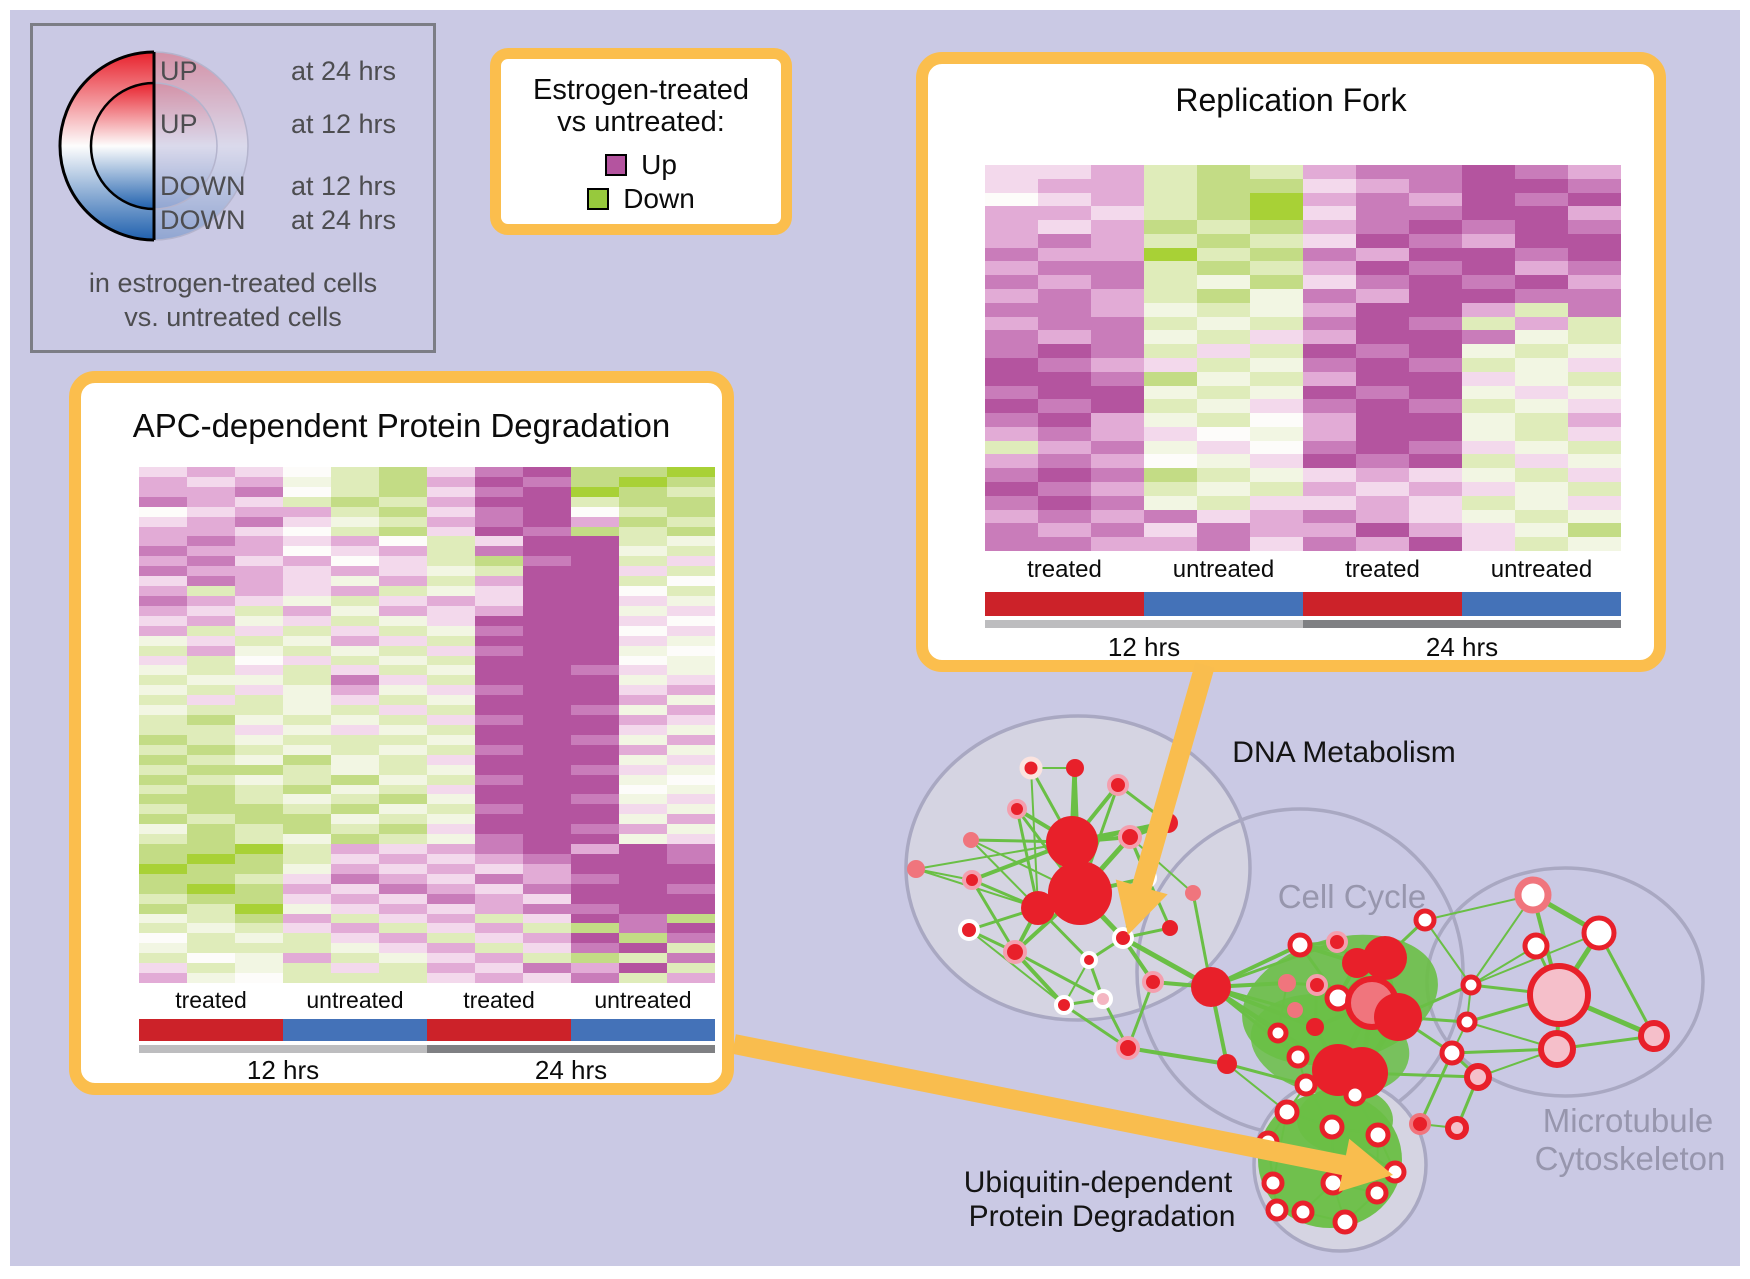 The height and width of the screenshot is (1279, 1750). I want to click on ubiquitin-circle, so click(1340, 1165).